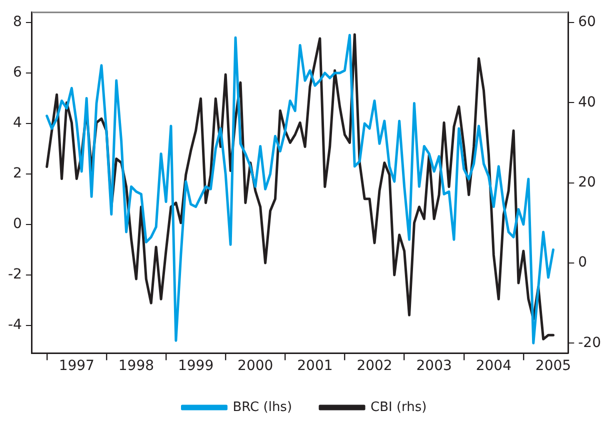 Image resolution: width=609 pixels, height=426 pixels. Describe the element at coordinates (434, 366) in the screenshot. I see `x-tick-label: 2003` at that location.